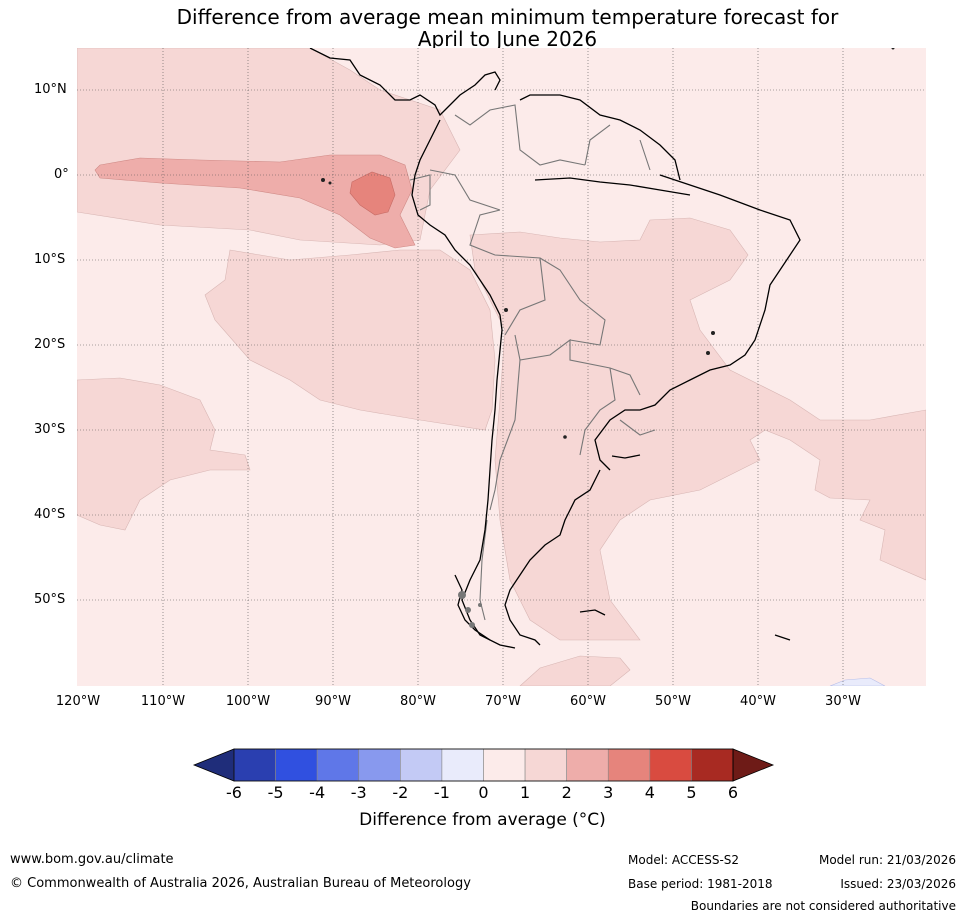 The width and height of the screenshot is (965, 919). Describe the element at coordinates (758, 701) in the screenshot. I see `lon-label-40w: 40°W` at that location.